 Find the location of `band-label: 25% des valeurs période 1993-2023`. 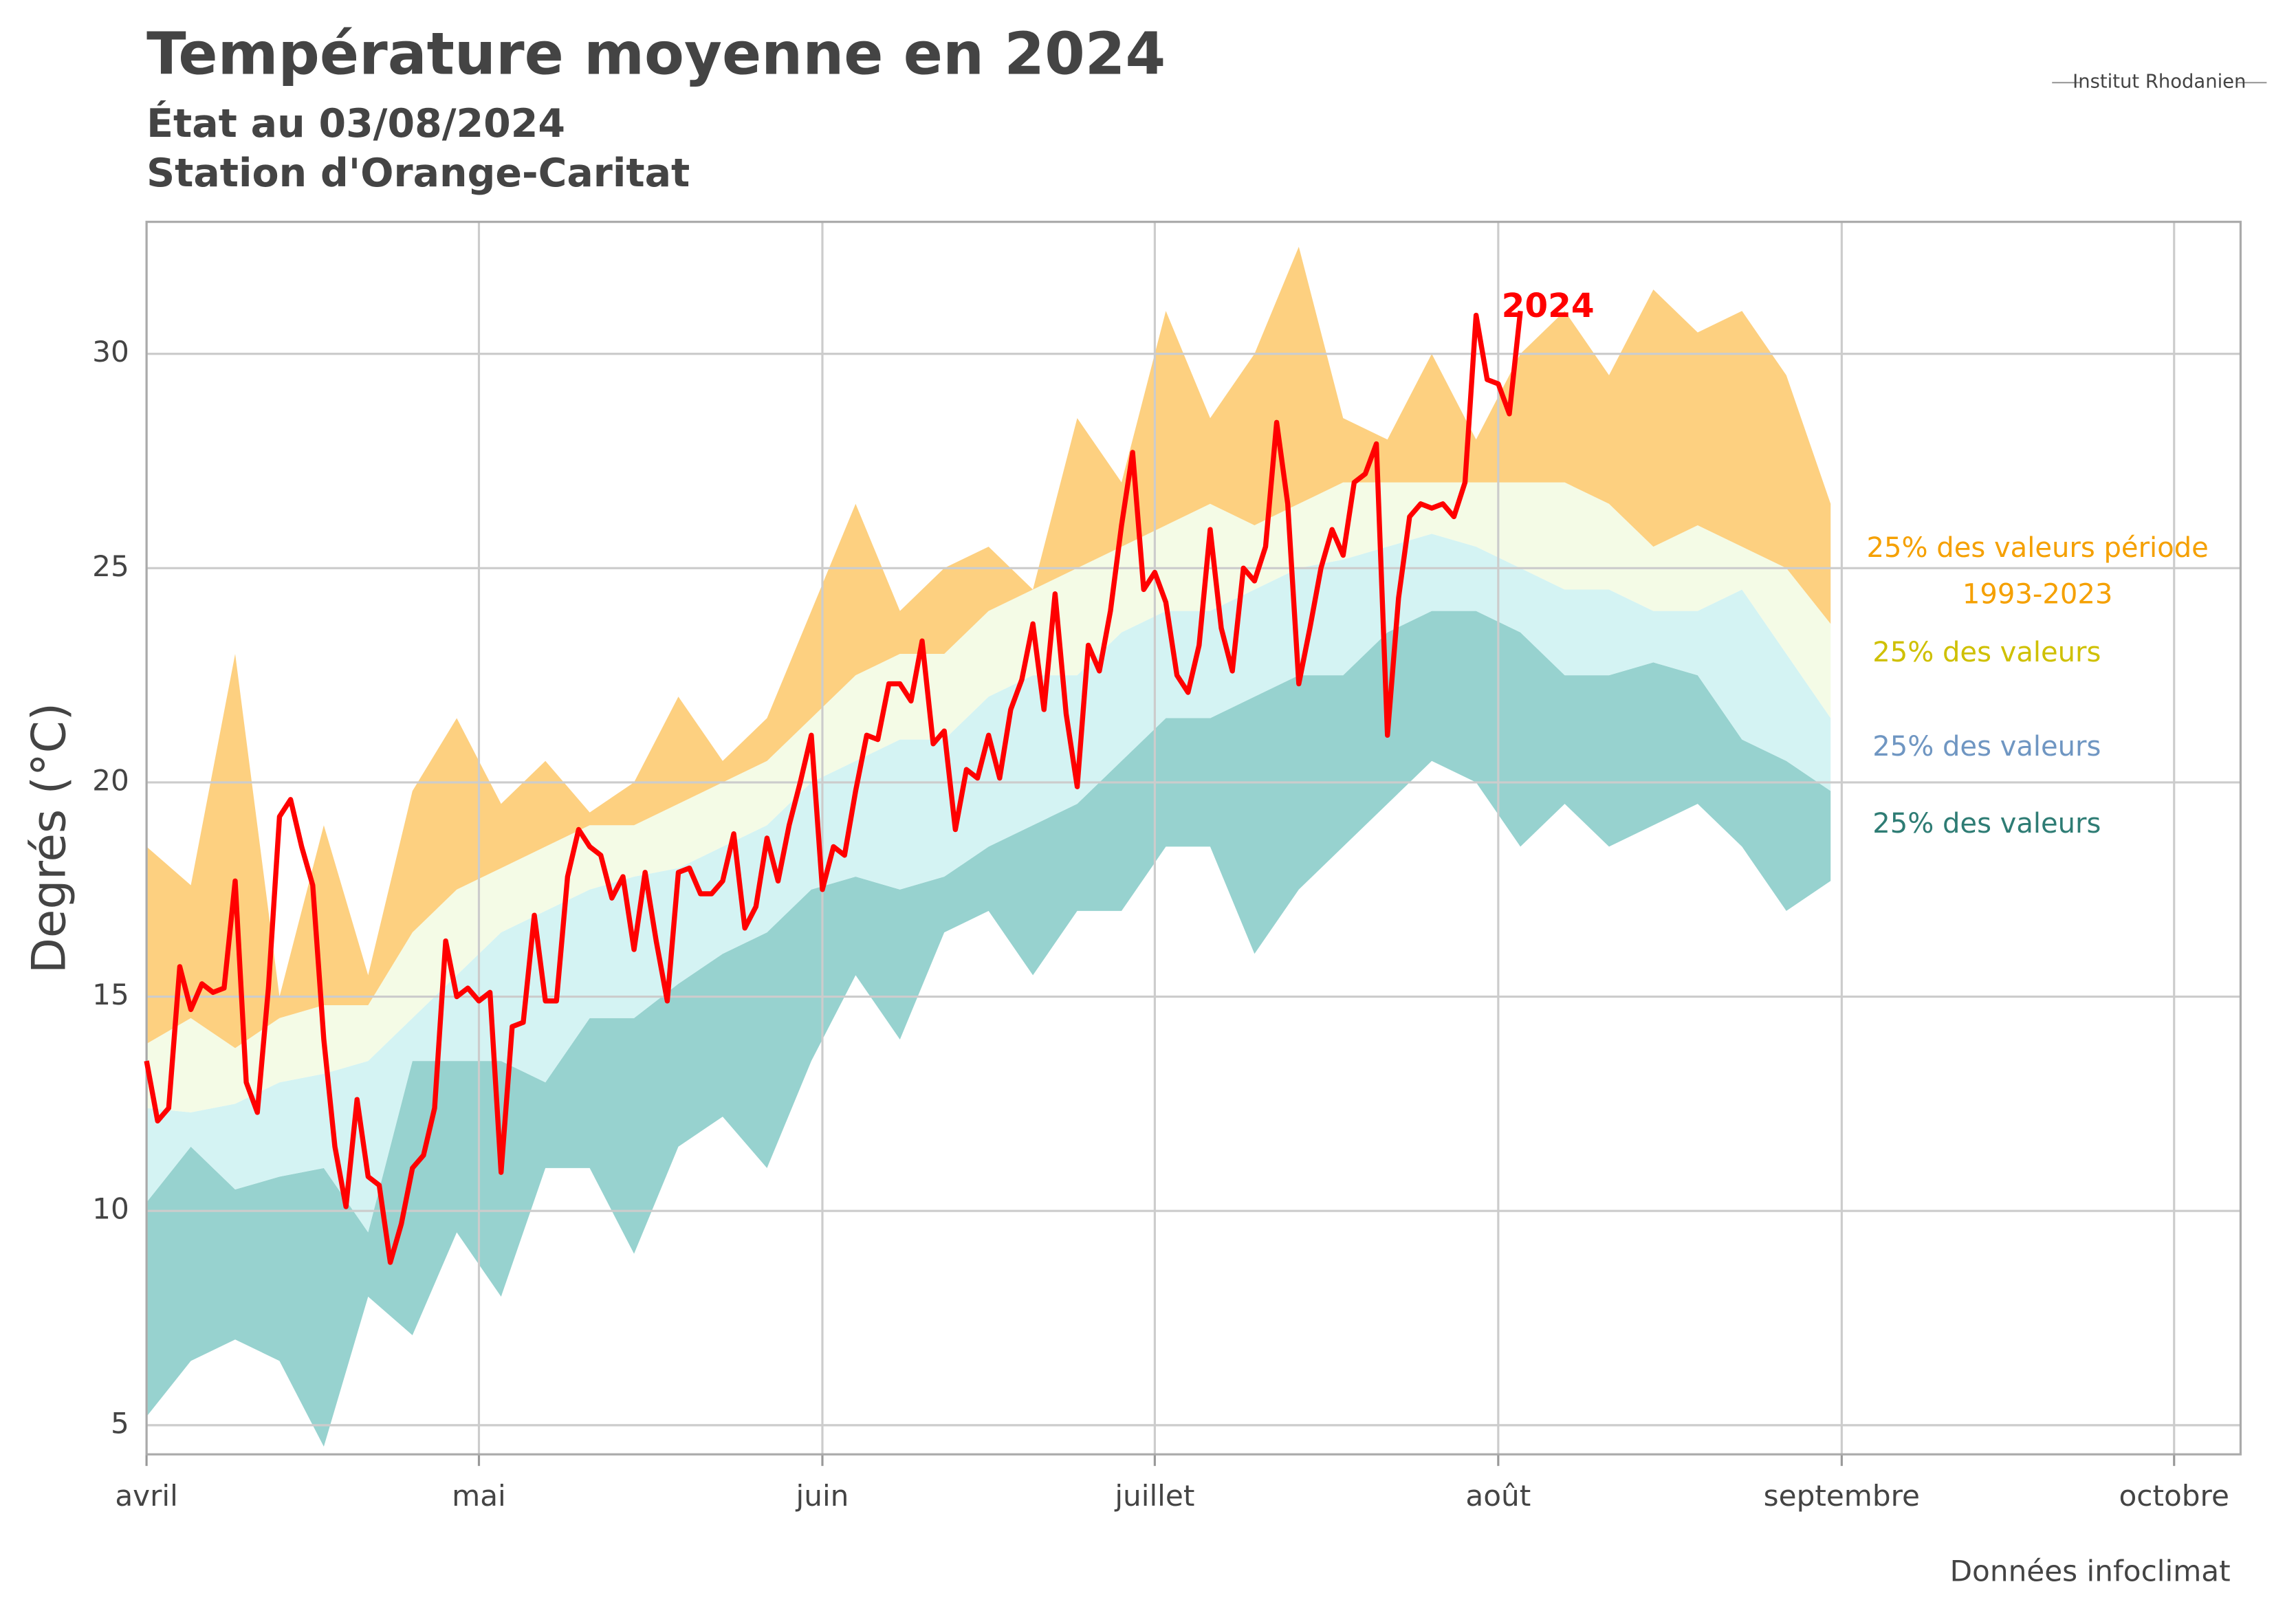

band-label: 25% des valeurs période 1993-2023 is located at coordinates (2037, 571).